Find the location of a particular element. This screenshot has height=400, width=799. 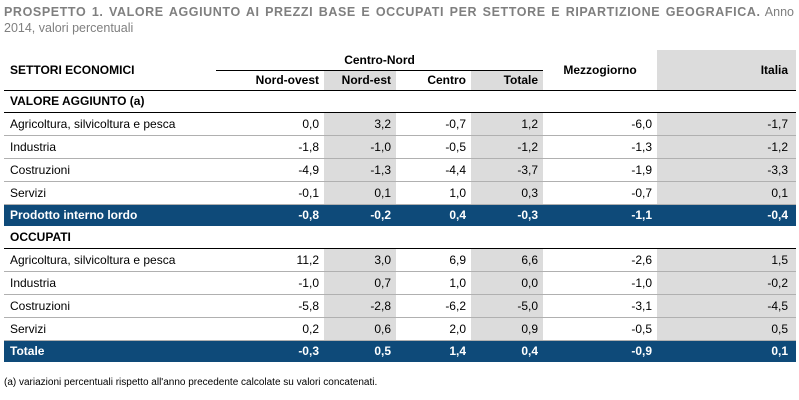

table-cell: -0,1 is located at coordinates (270, 193).